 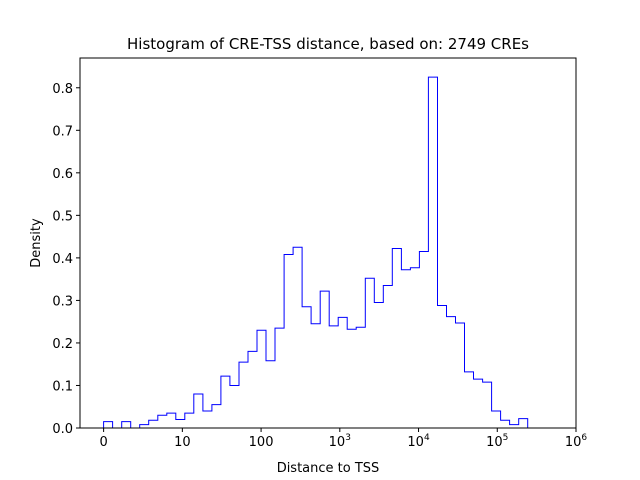 I want to click on x-tick-label-1: 10, so click(x=182, y=442).